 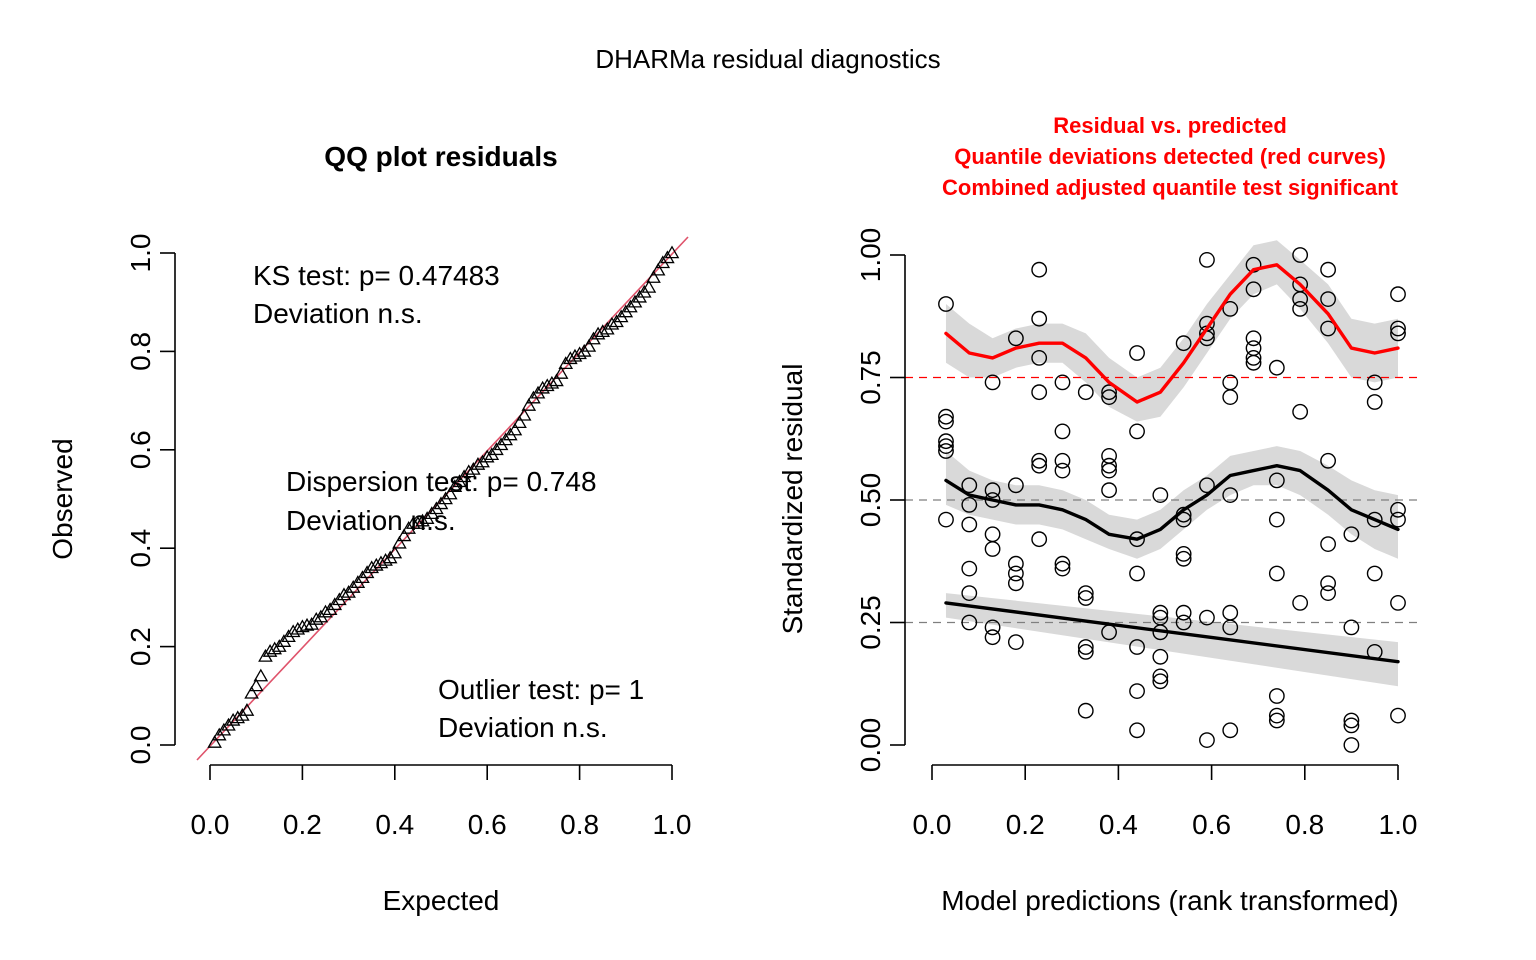 What do you see at coordinates (140, 646) in the screenshot?
I see `qq-y-tick-label: 0.2` at bounding box center [140, 646].